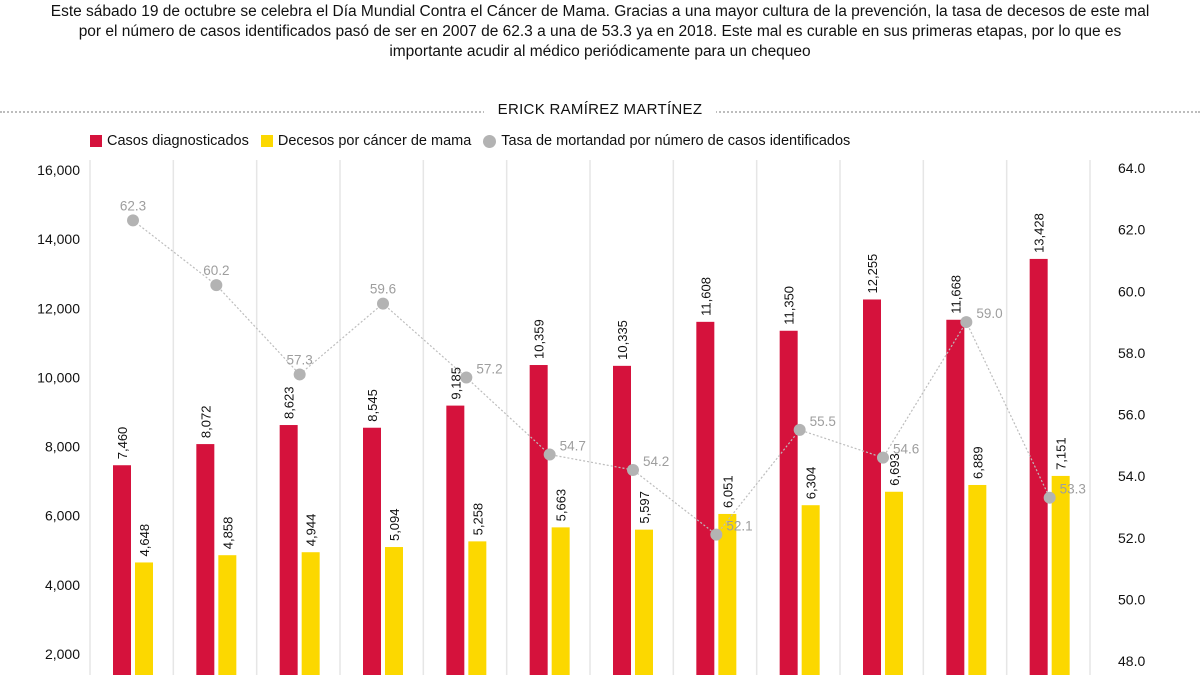 The width and height of the screenshot is (1200, 675). What do you see at coordinates (739, 526) in the screenshot?
I see `rate-point-label: 52.1` at bounding box center [739, 526].